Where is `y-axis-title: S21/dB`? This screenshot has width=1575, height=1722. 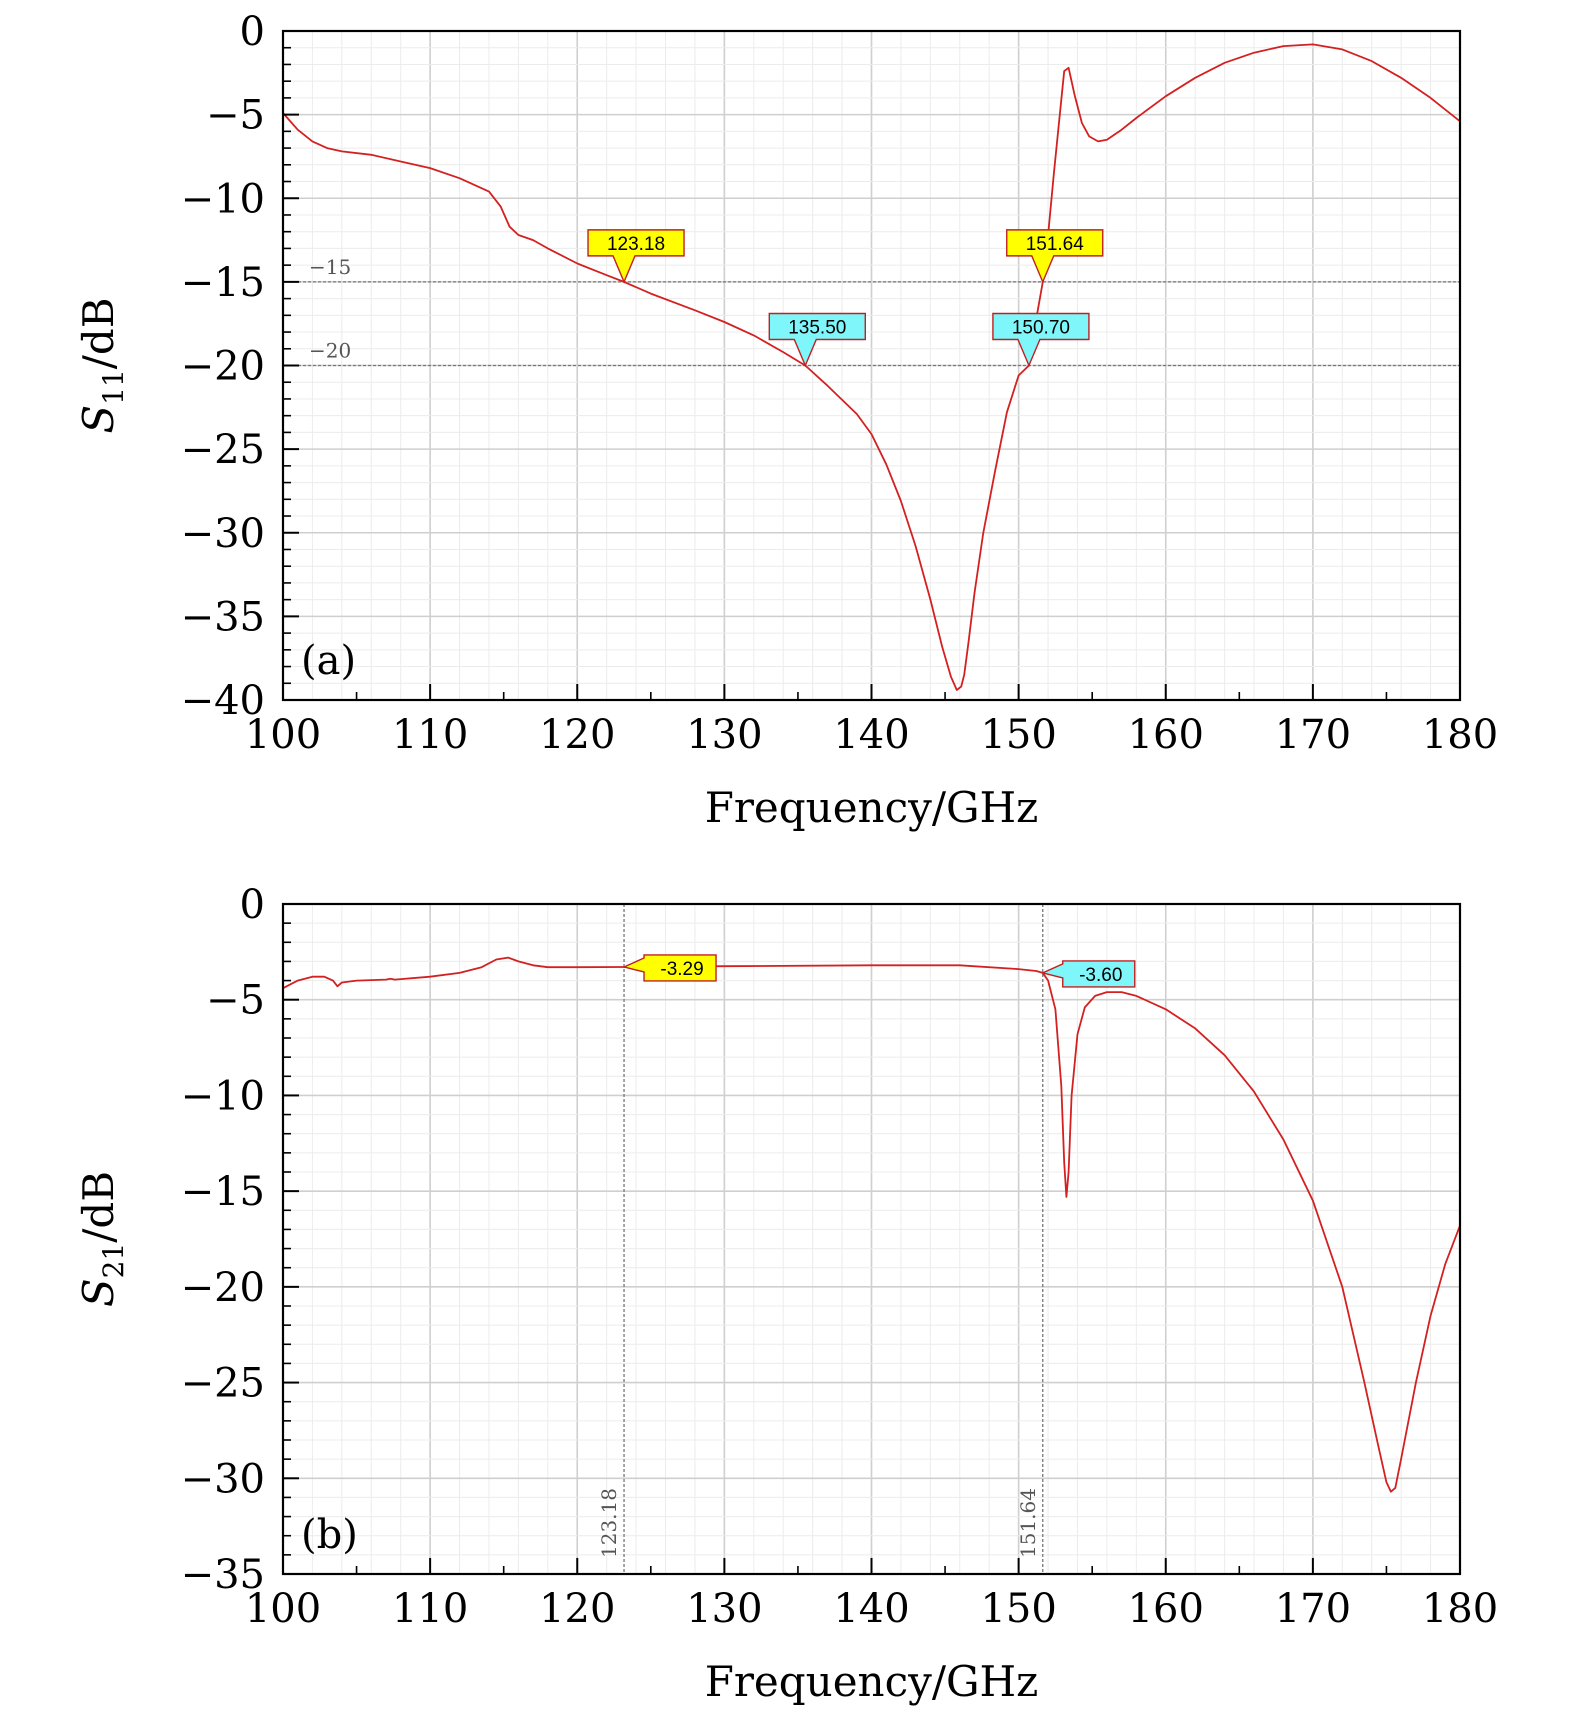
y-axis-title: S21/dB is located at coordinates (102, 1239).